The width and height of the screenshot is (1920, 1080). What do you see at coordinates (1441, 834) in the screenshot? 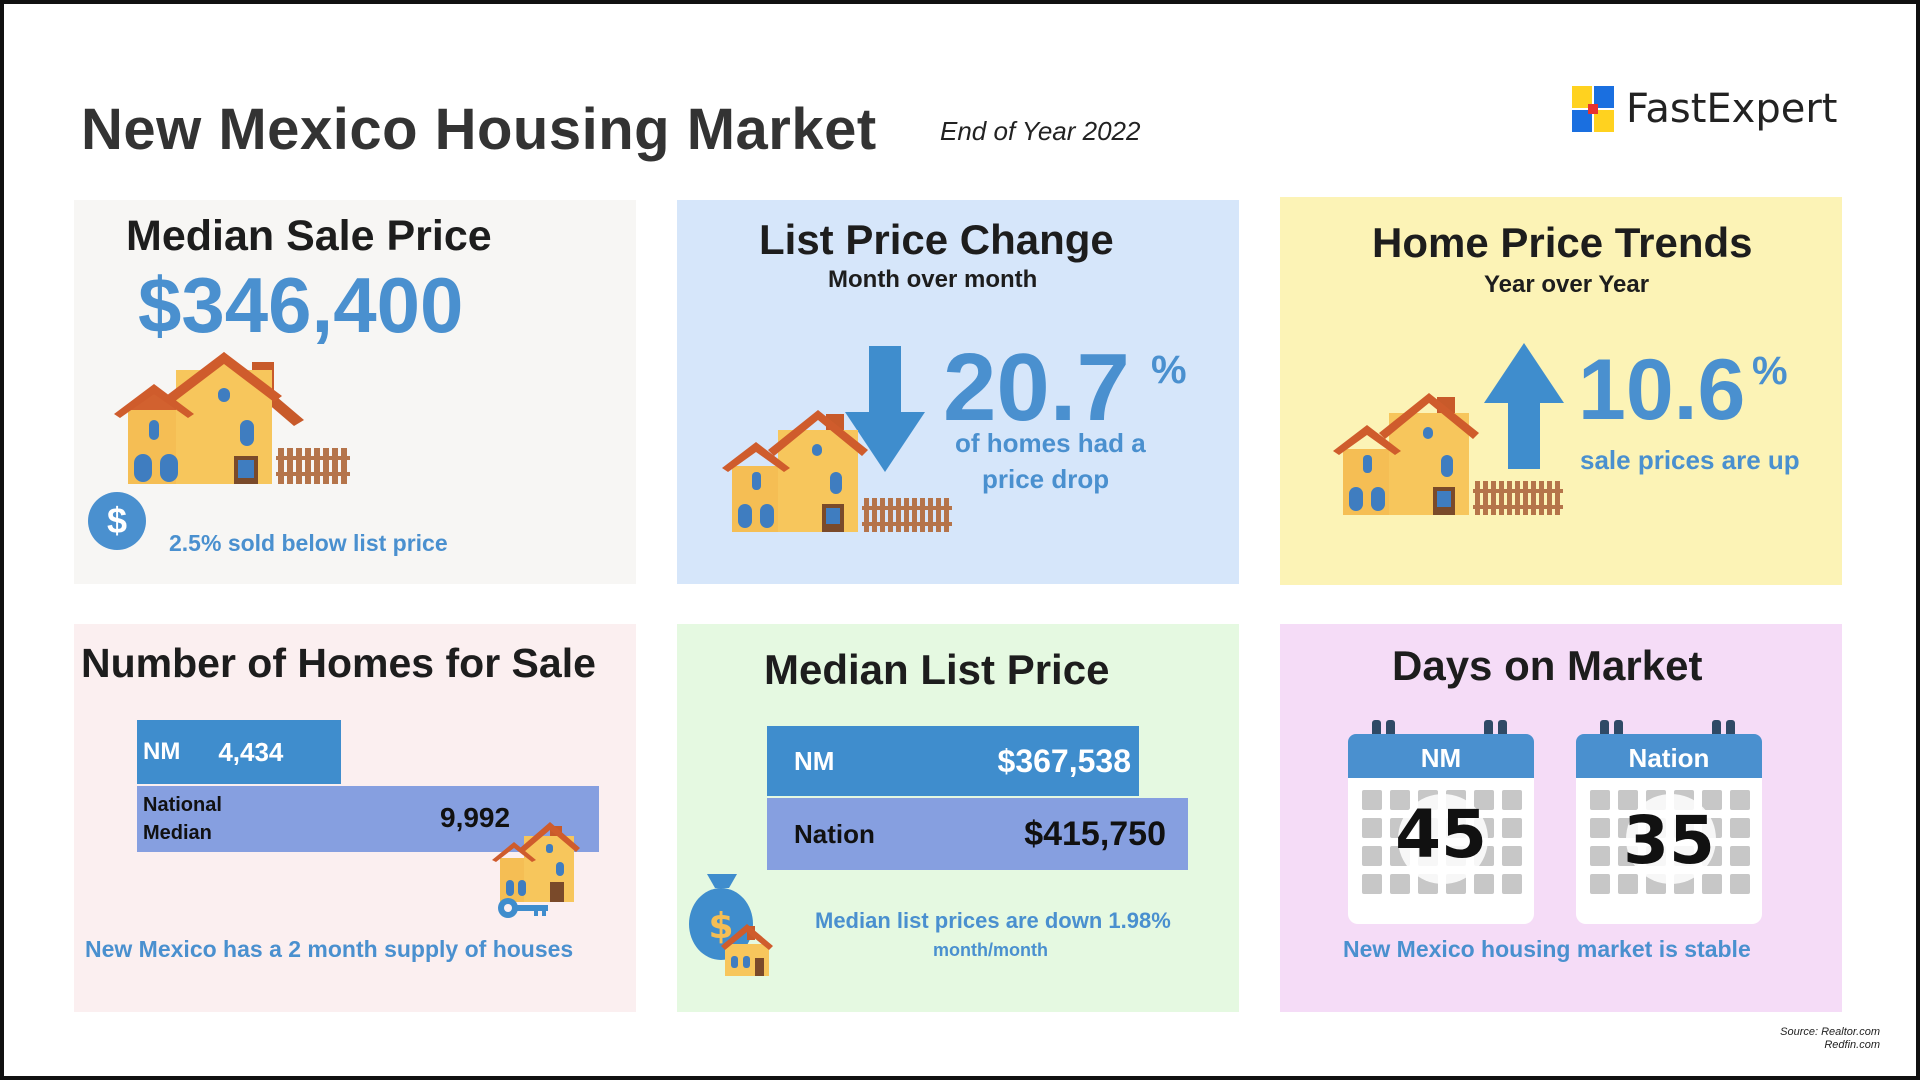
I see `nm-days-value: 45` at bounding box center [1441, 834].